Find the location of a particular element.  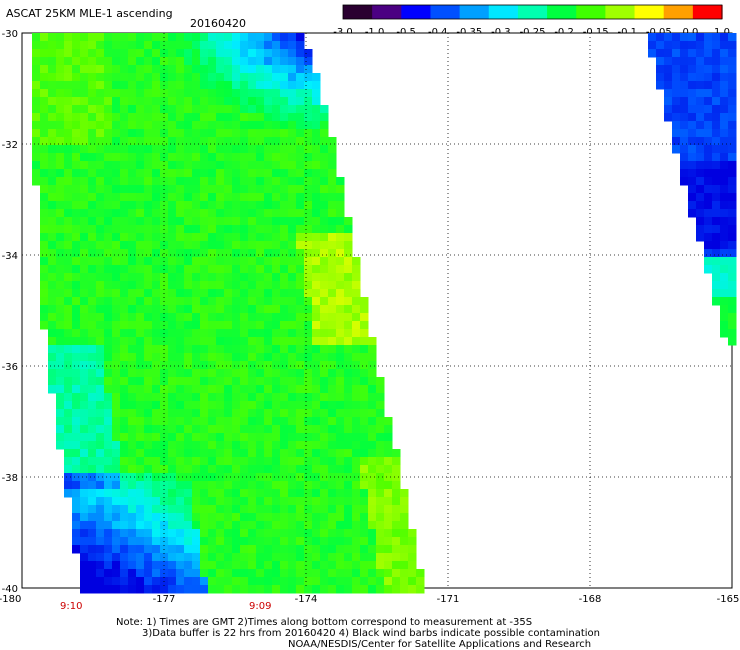

latitude-label: -32 is located at coordinates (10, 145).